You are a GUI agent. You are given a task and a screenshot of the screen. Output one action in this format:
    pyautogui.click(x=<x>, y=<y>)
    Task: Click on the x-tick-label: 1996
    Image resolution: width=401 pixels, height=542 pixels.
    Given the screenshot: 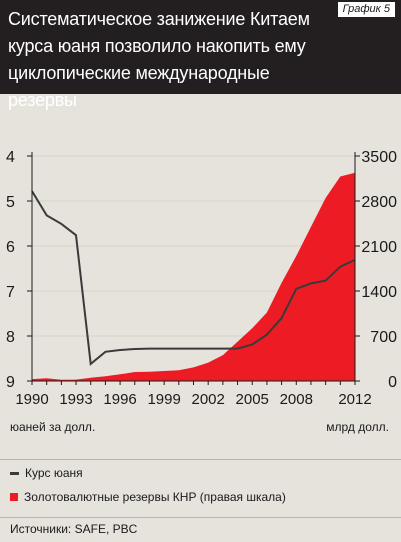 What is the action you would take?
    pyautogui.click(x=119, y=399)
    